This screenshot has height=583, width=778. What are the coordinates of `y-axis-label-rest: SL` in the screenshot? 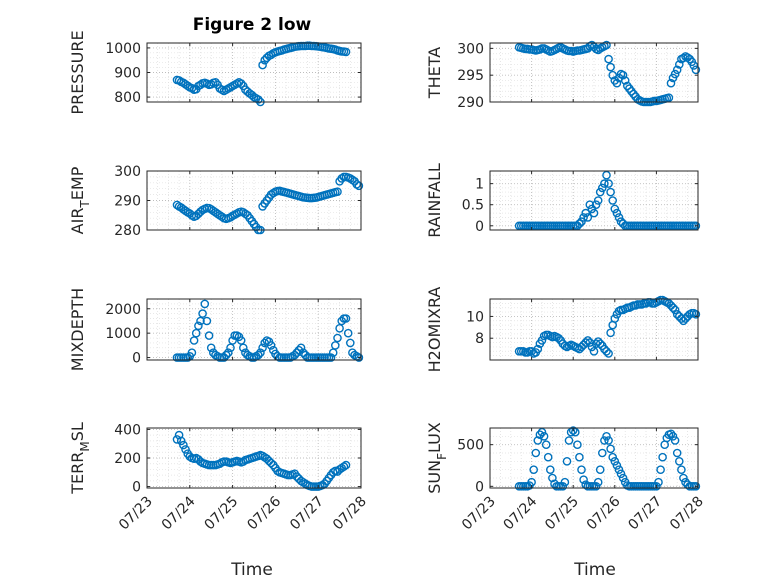 It's located at (77, 431).